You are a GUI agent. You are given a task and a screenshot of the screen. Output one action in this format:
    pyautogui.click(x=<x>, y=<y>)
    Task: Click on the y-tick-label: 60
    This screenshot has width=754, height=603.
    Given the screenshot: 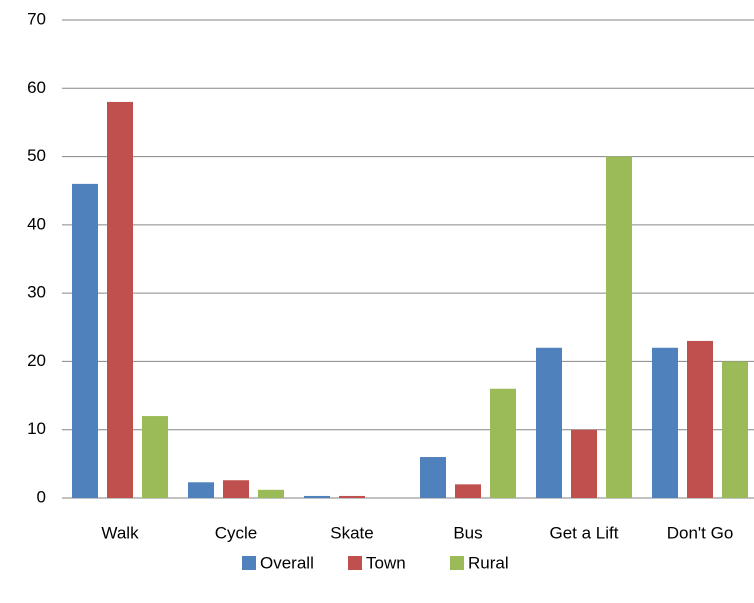 What is the action you would take?
    pyautogui.click(x=36, y=87)
    